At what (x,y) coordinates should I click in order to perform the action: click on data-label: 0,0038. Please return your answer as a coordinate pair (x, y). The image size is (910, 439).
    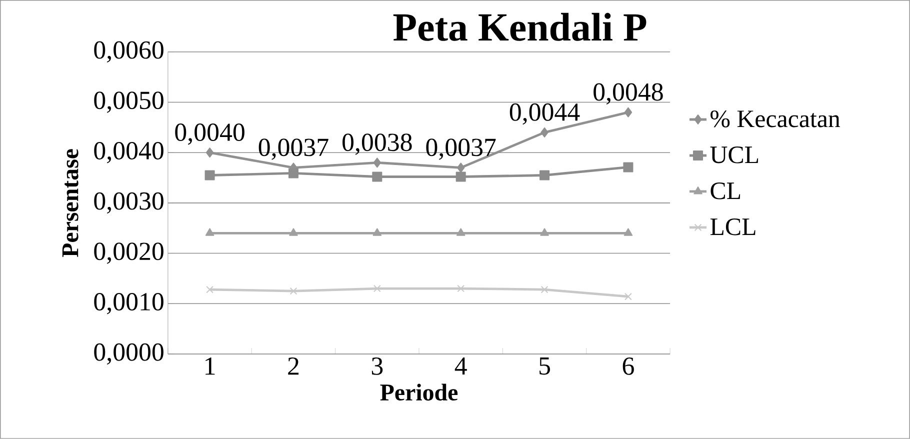
    Looking at the image, I should click on (377, 144).